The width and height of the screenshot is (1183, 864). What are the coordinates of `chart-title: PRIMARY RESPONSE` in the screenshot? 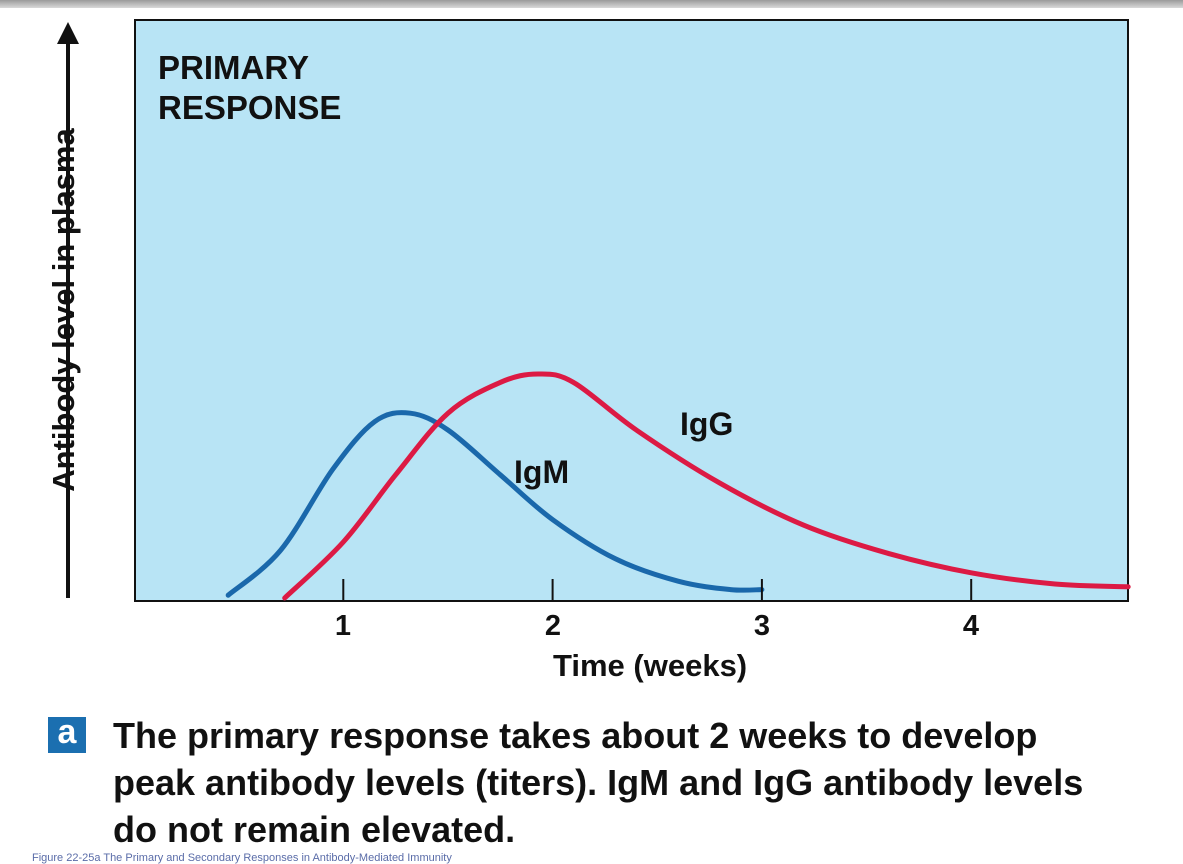 It's located at (258, 88).